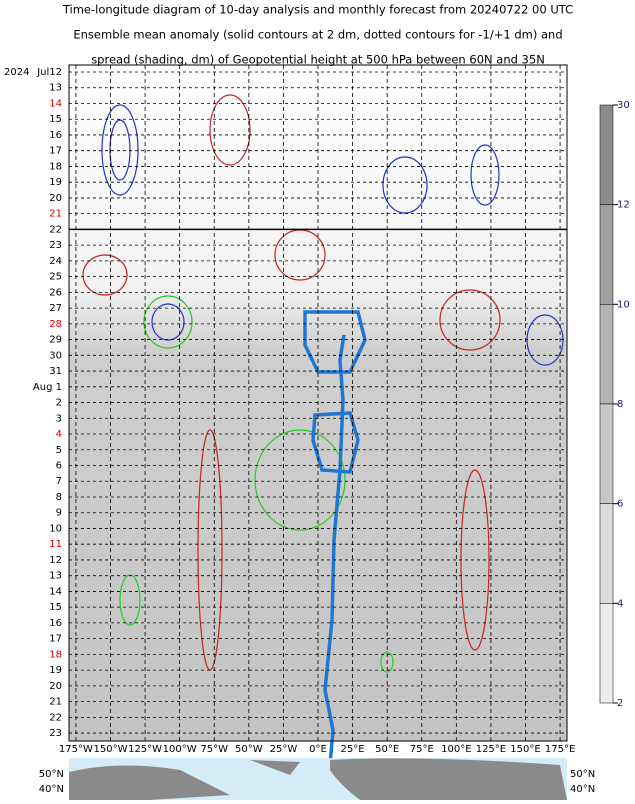 Image resolution: width=635 pixels, height=804 pixels. What do you see at coordinates (59, 403) in the screenshot?
I see `y-tick-label: 2` at bounding box center [59, 403].